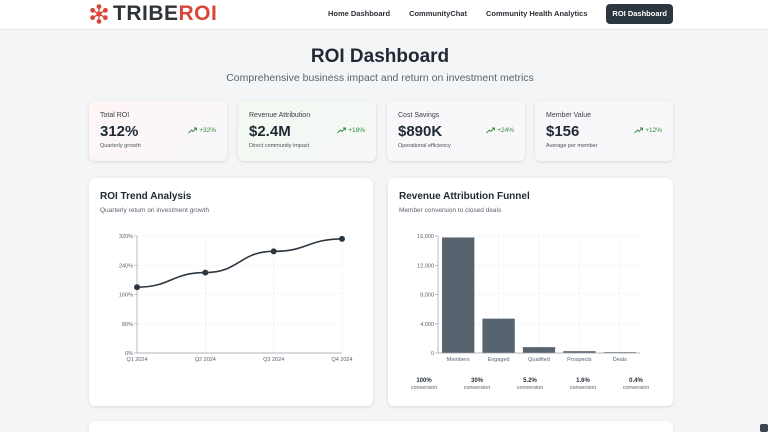 The height and width of the screenshot is (432, 768). What do you see at coordinates (427, 296) in the screenshot?
I see `y-tick-label: 8,000` at bounding box center [427, 296].